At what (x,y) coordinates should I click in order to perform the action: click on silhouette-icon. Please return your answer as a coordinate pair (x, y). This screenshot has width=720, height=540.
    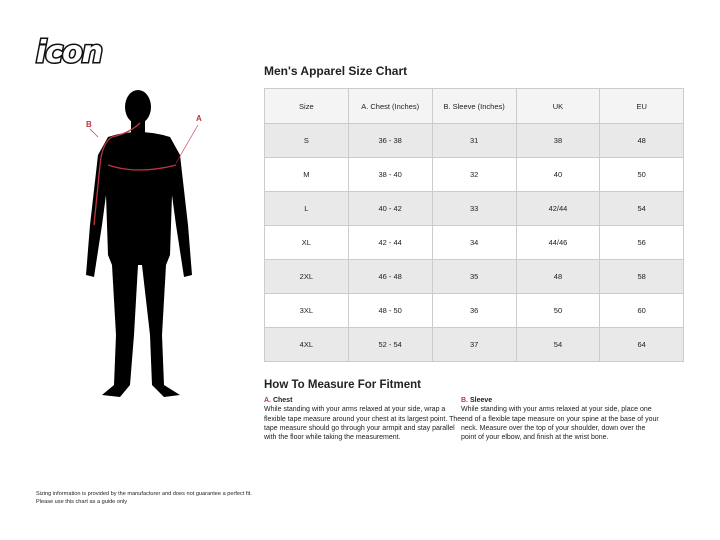
    Looking at the image, I should click on (139, 243).